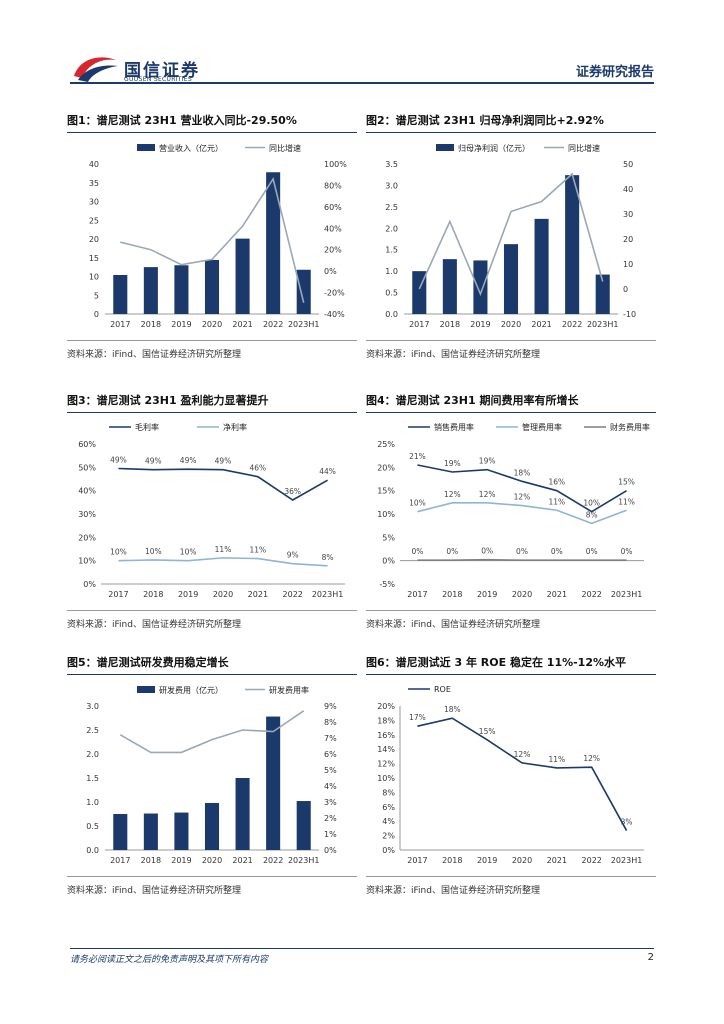 The width and height of the screenshot is (724, 1024). What do you see at coordinates (333, 250) in the screenshot?
I see `right-tick-label: 20%` at bounding box center [333, 250].